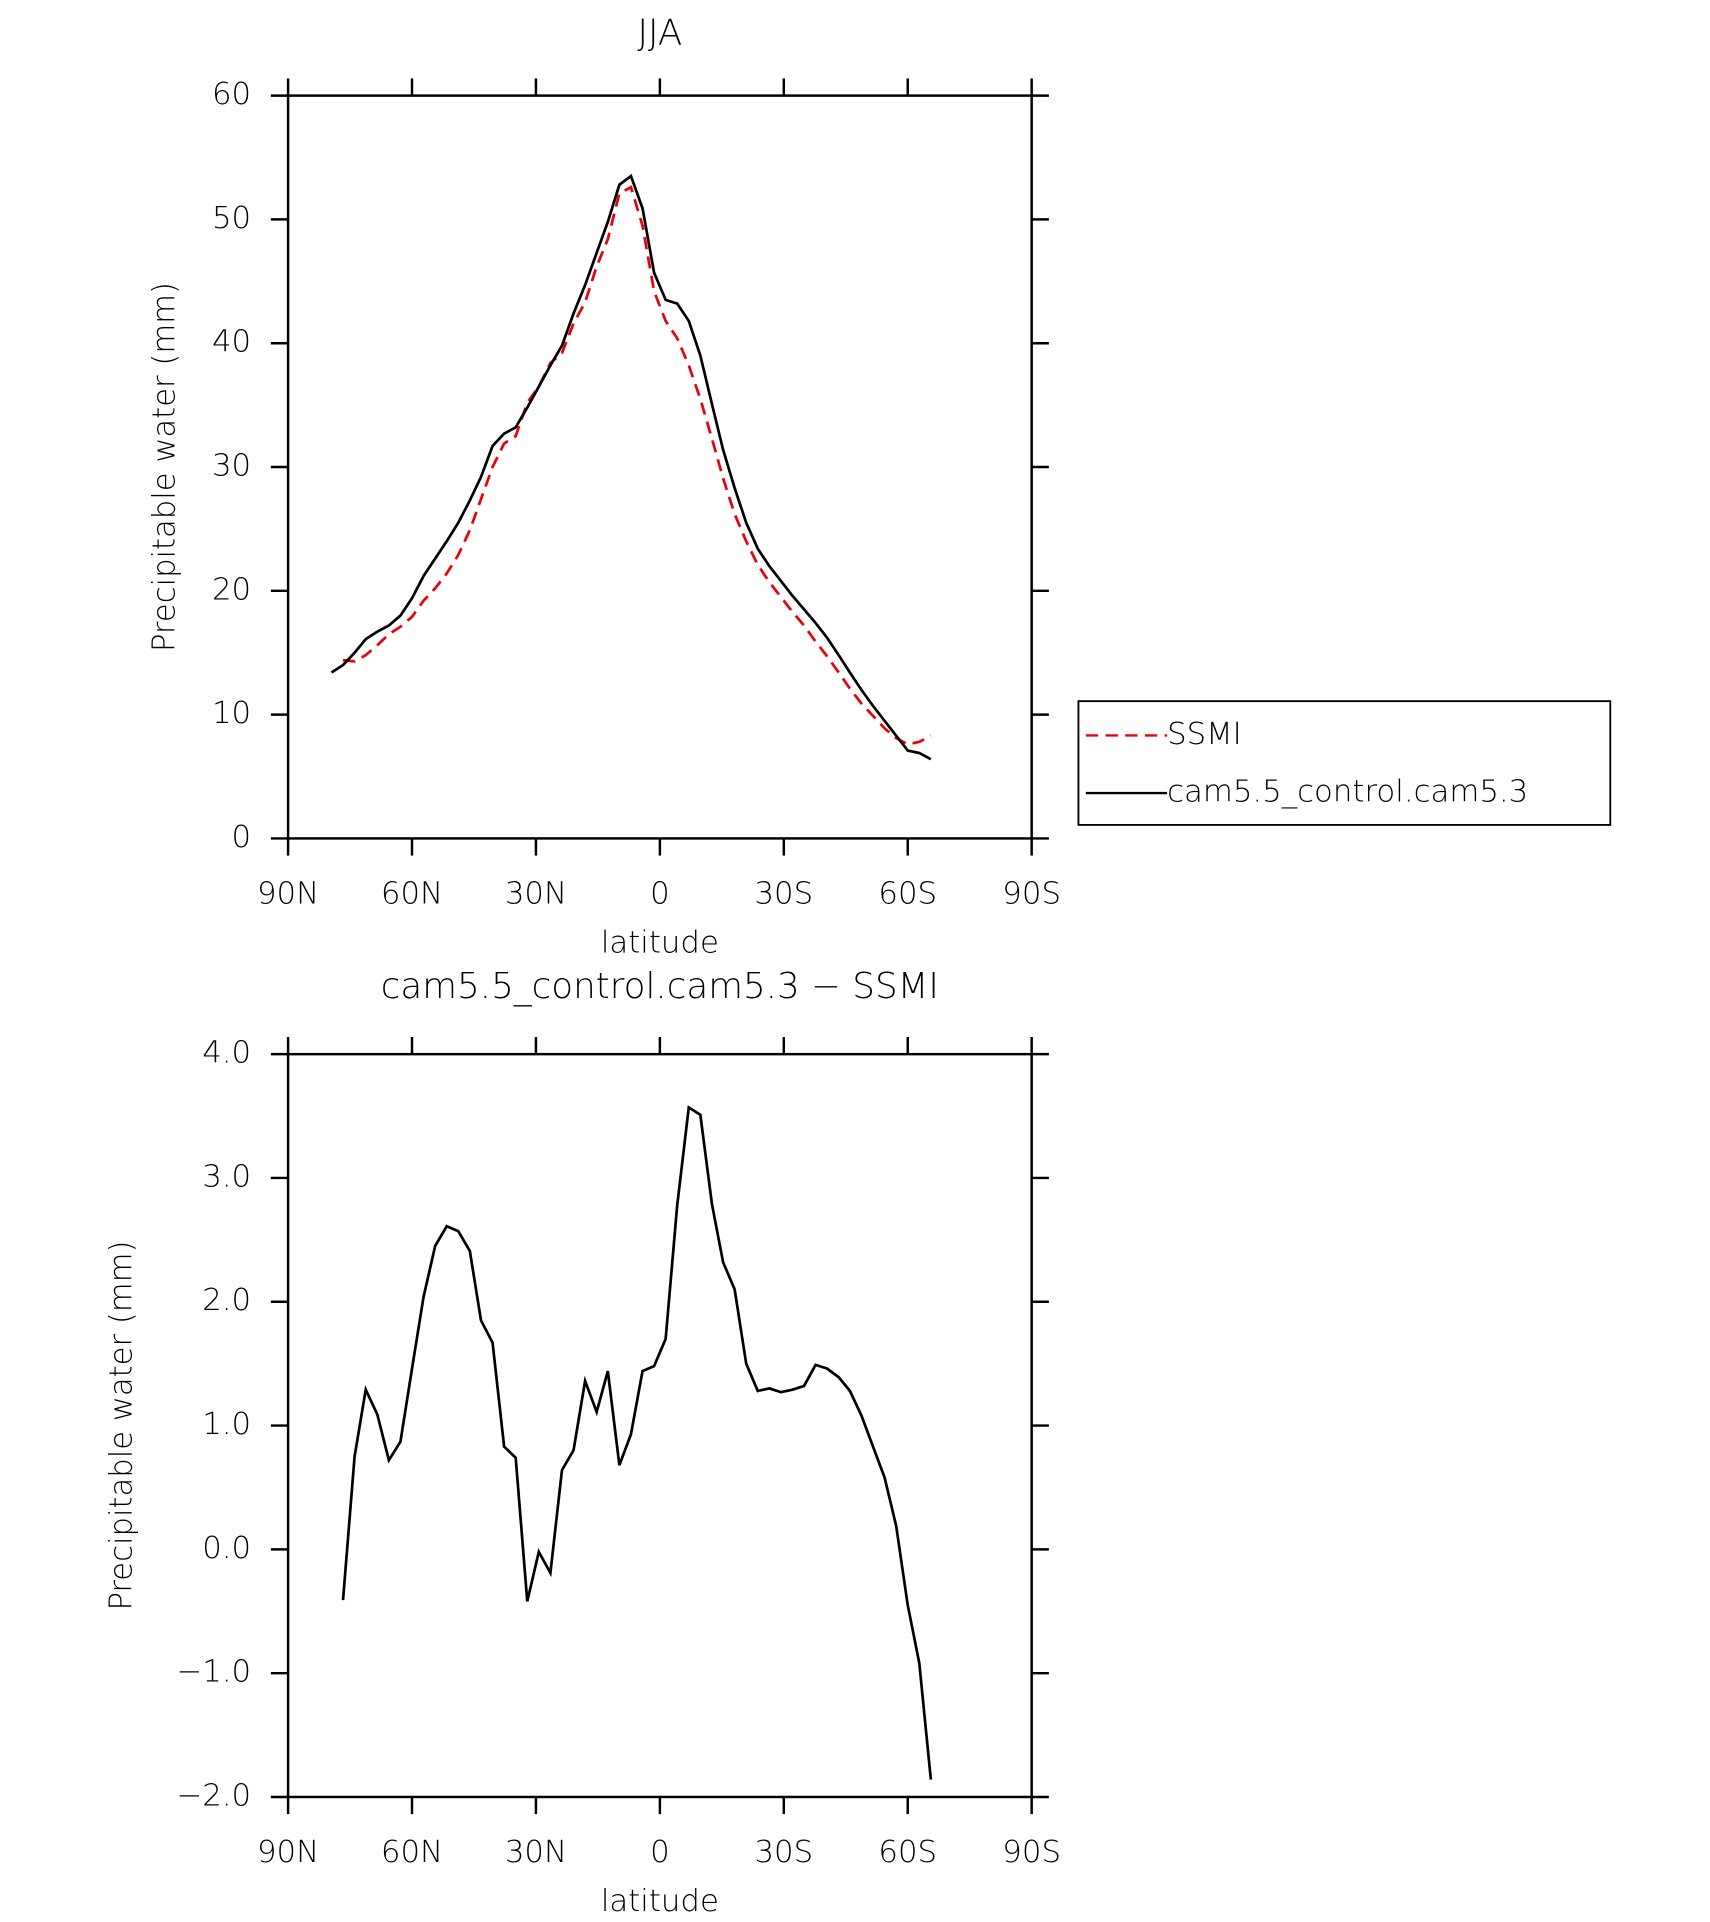 This screenshot has height=1922, width=1710. I want to click on y-tick-label: 4.0, so click(226, 1053).